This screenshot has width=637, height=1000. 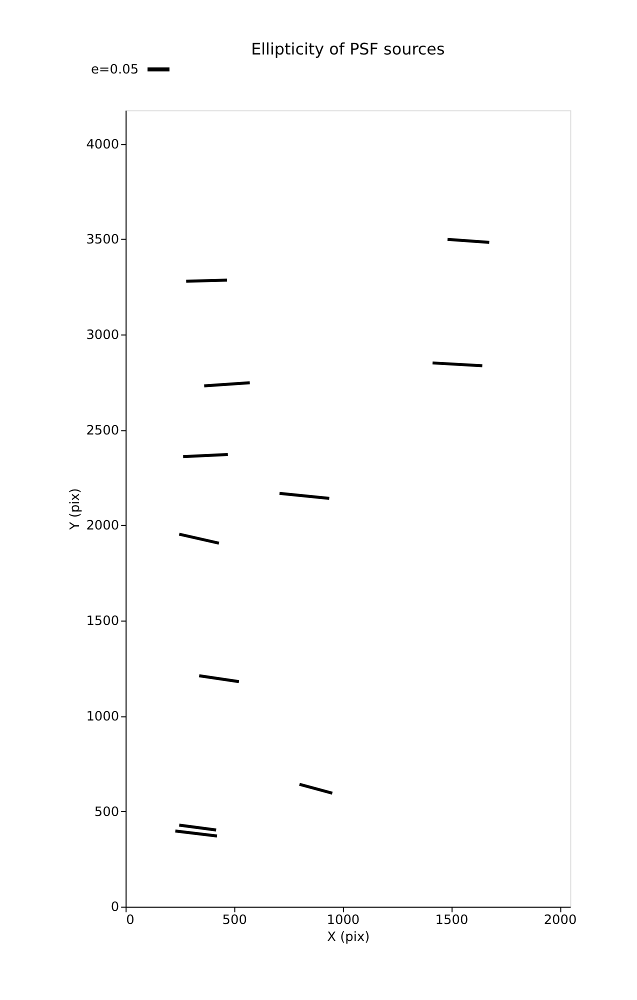 What do you see at coordinates (348, 938) in the screenshot?
I see `x-axis-title: X (pix)` at bounding box center [348, 938].